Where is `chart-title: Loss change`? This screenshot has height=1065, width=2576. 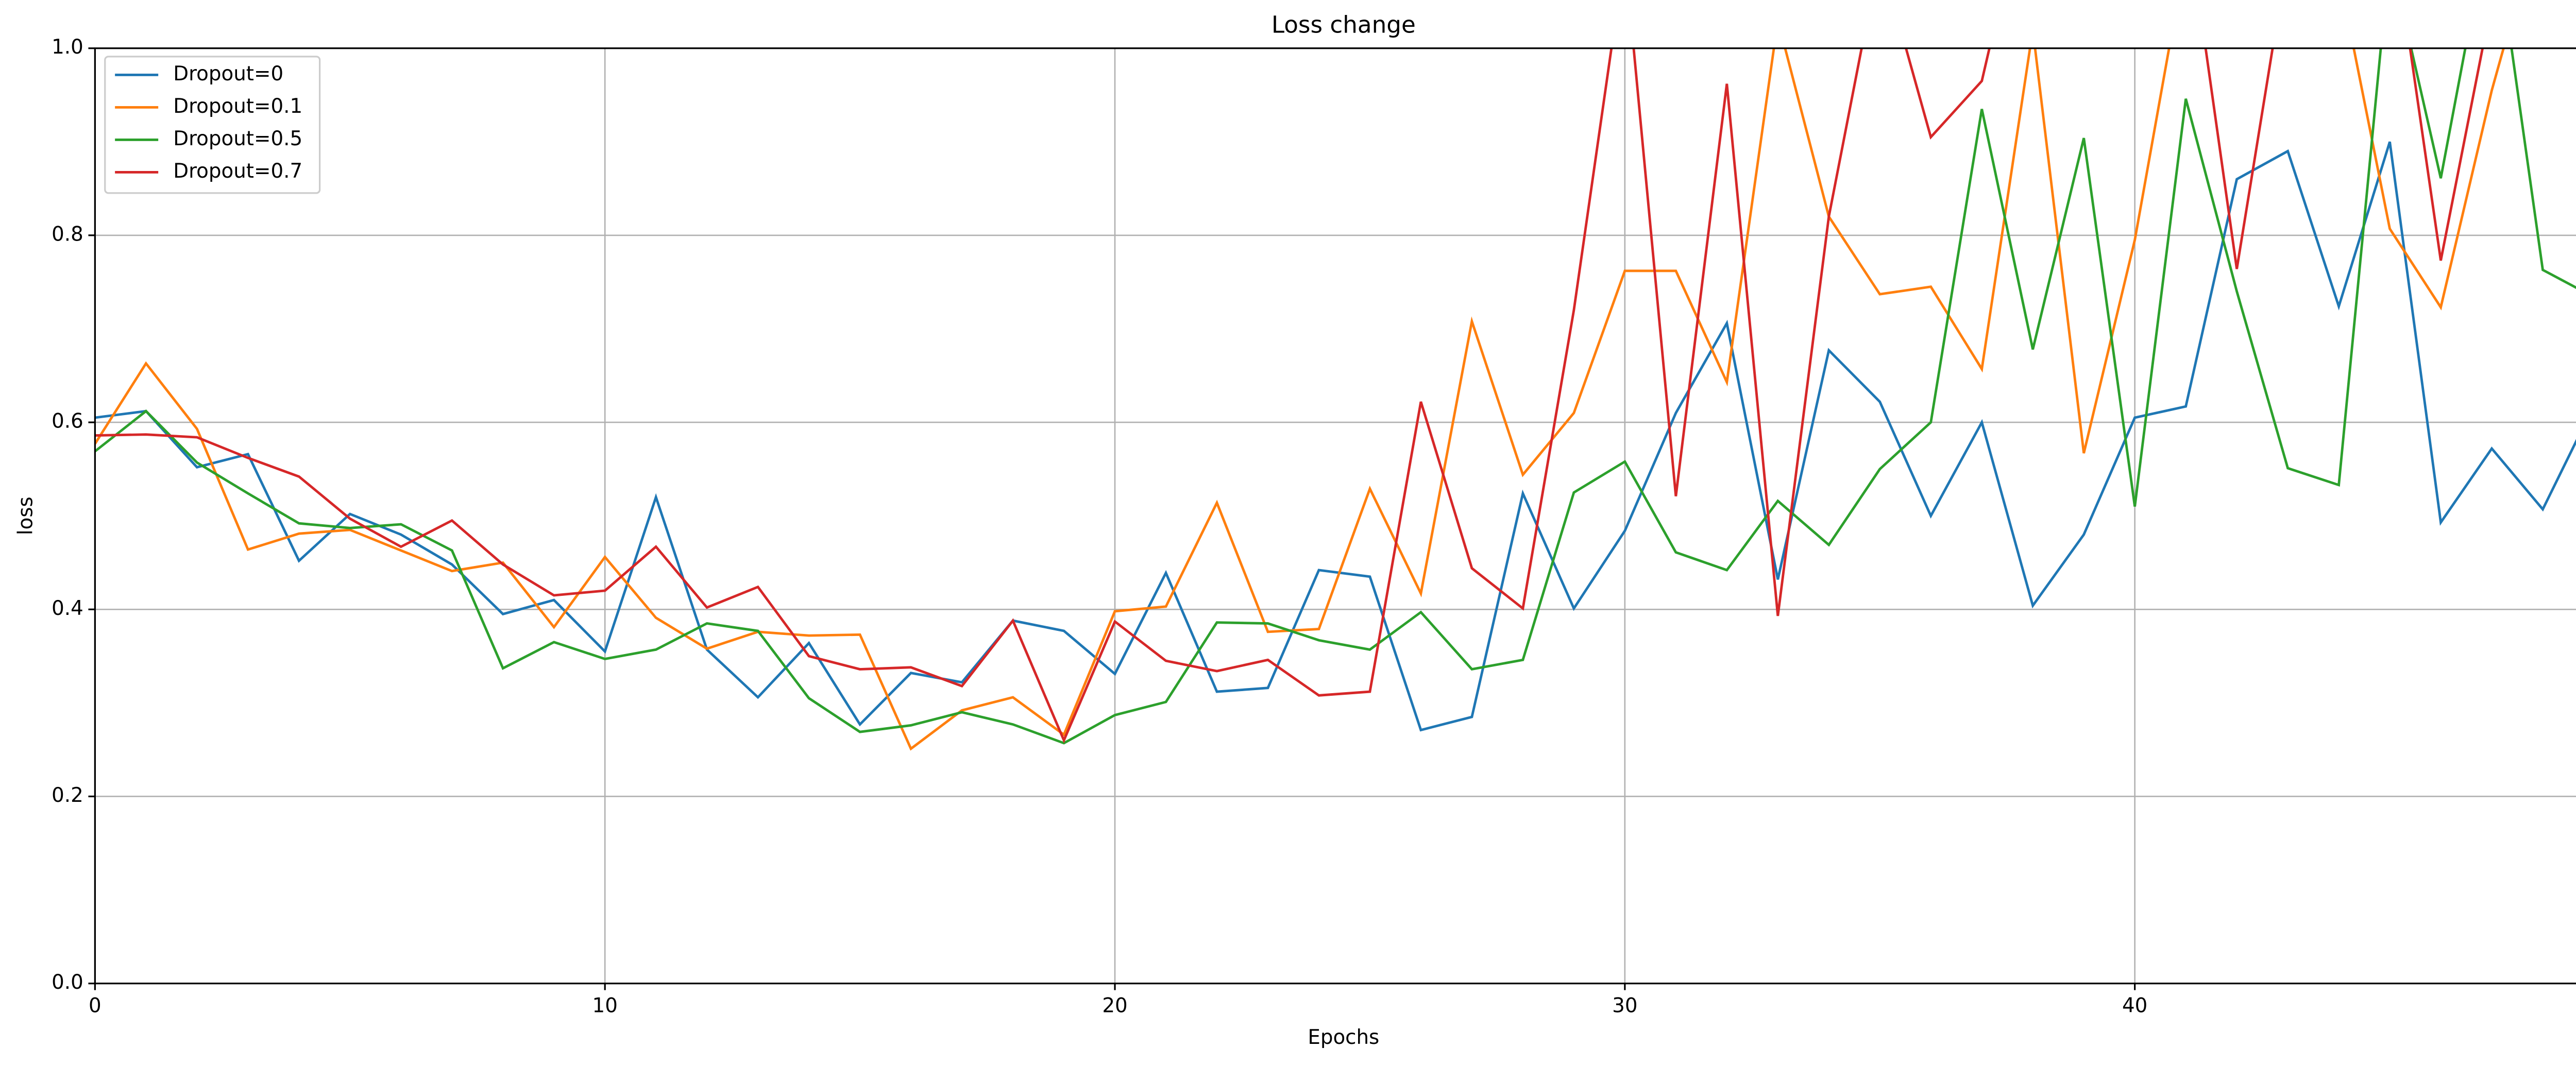 chart-title: Loss change is located at coordinates (1344, 25).